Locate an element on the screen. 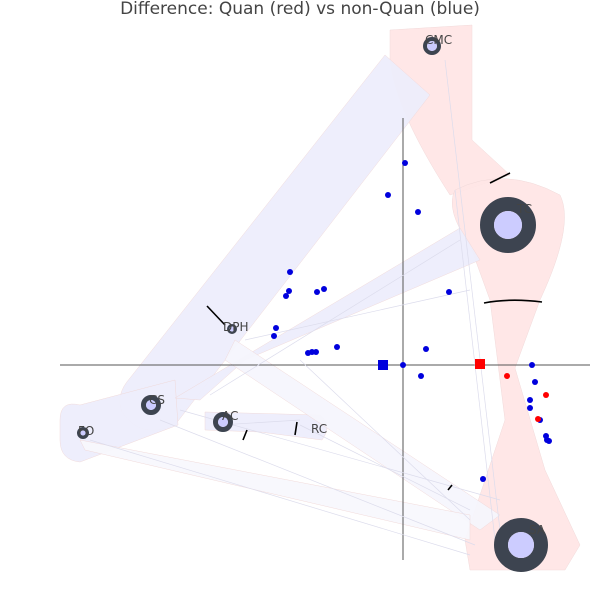 This screenshot has width=600, height=600. node-cmc: CMC is located at coordinates (437, 44).